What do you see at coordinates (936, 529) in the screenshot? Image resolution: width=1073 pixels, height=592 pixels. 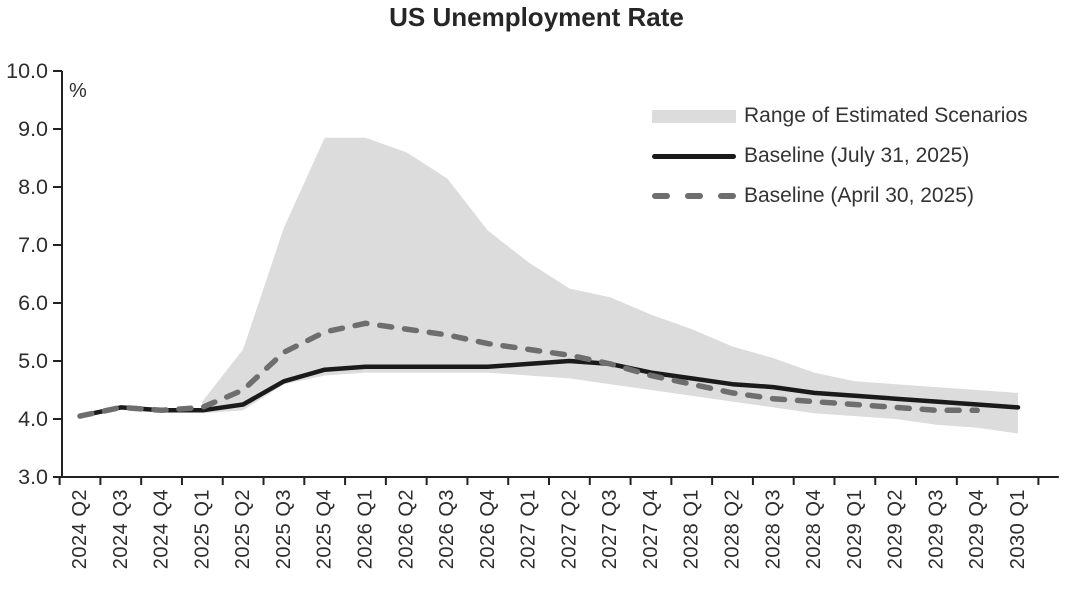 I see `x-category-label: 2029 Q3` at bounding box center [936, 529].